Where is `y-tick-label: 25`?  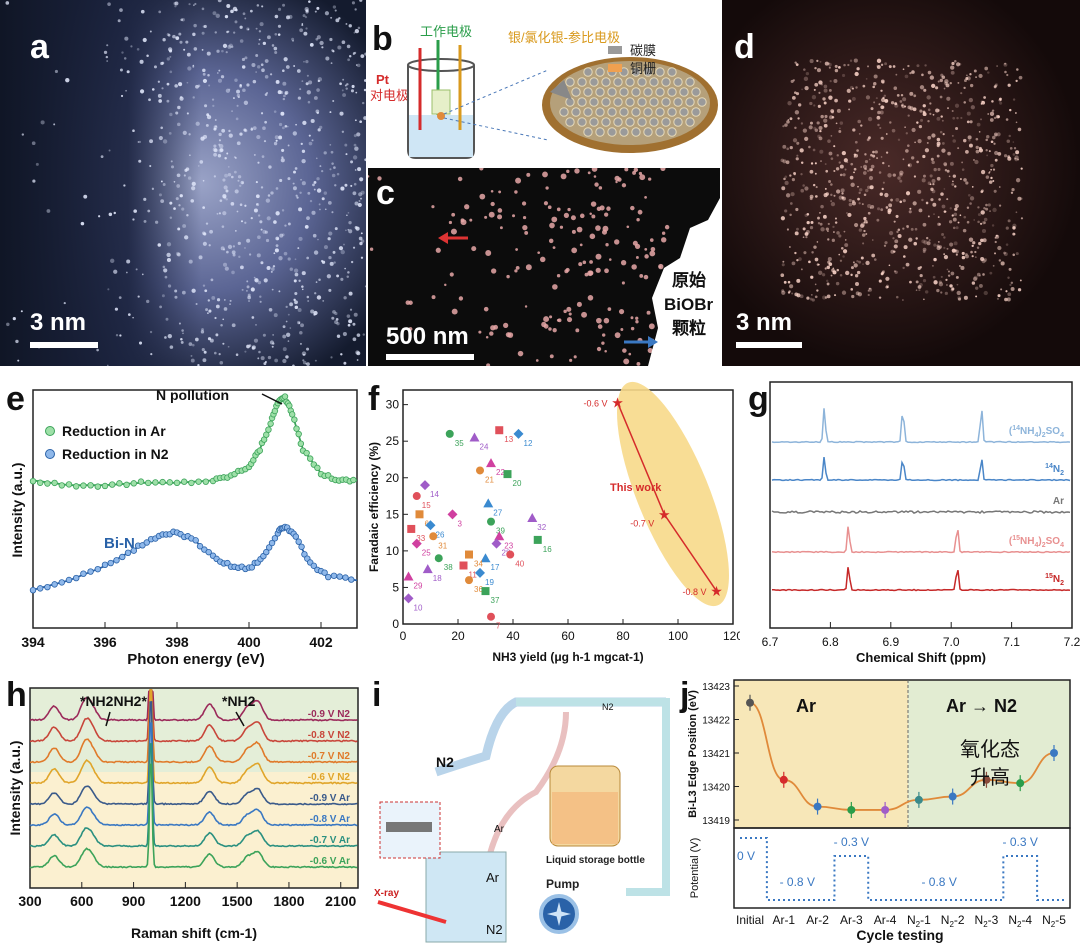
y-tick-label: 25 is located at coordinates (393, 441).